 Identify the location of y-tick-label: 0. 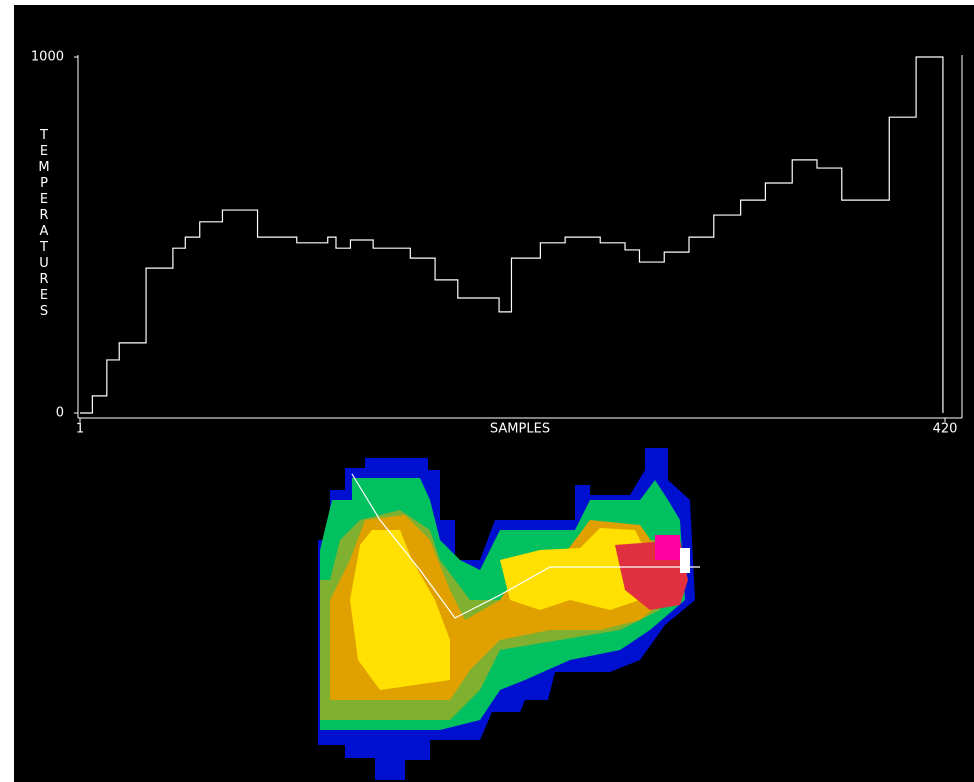
(60, 413).